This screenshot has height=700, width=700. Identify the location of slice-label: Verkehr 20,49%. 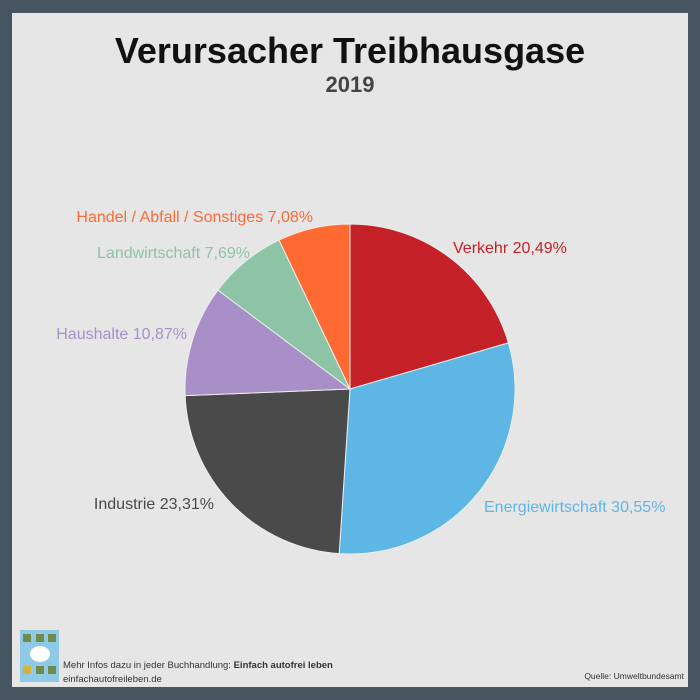
(510, 248).